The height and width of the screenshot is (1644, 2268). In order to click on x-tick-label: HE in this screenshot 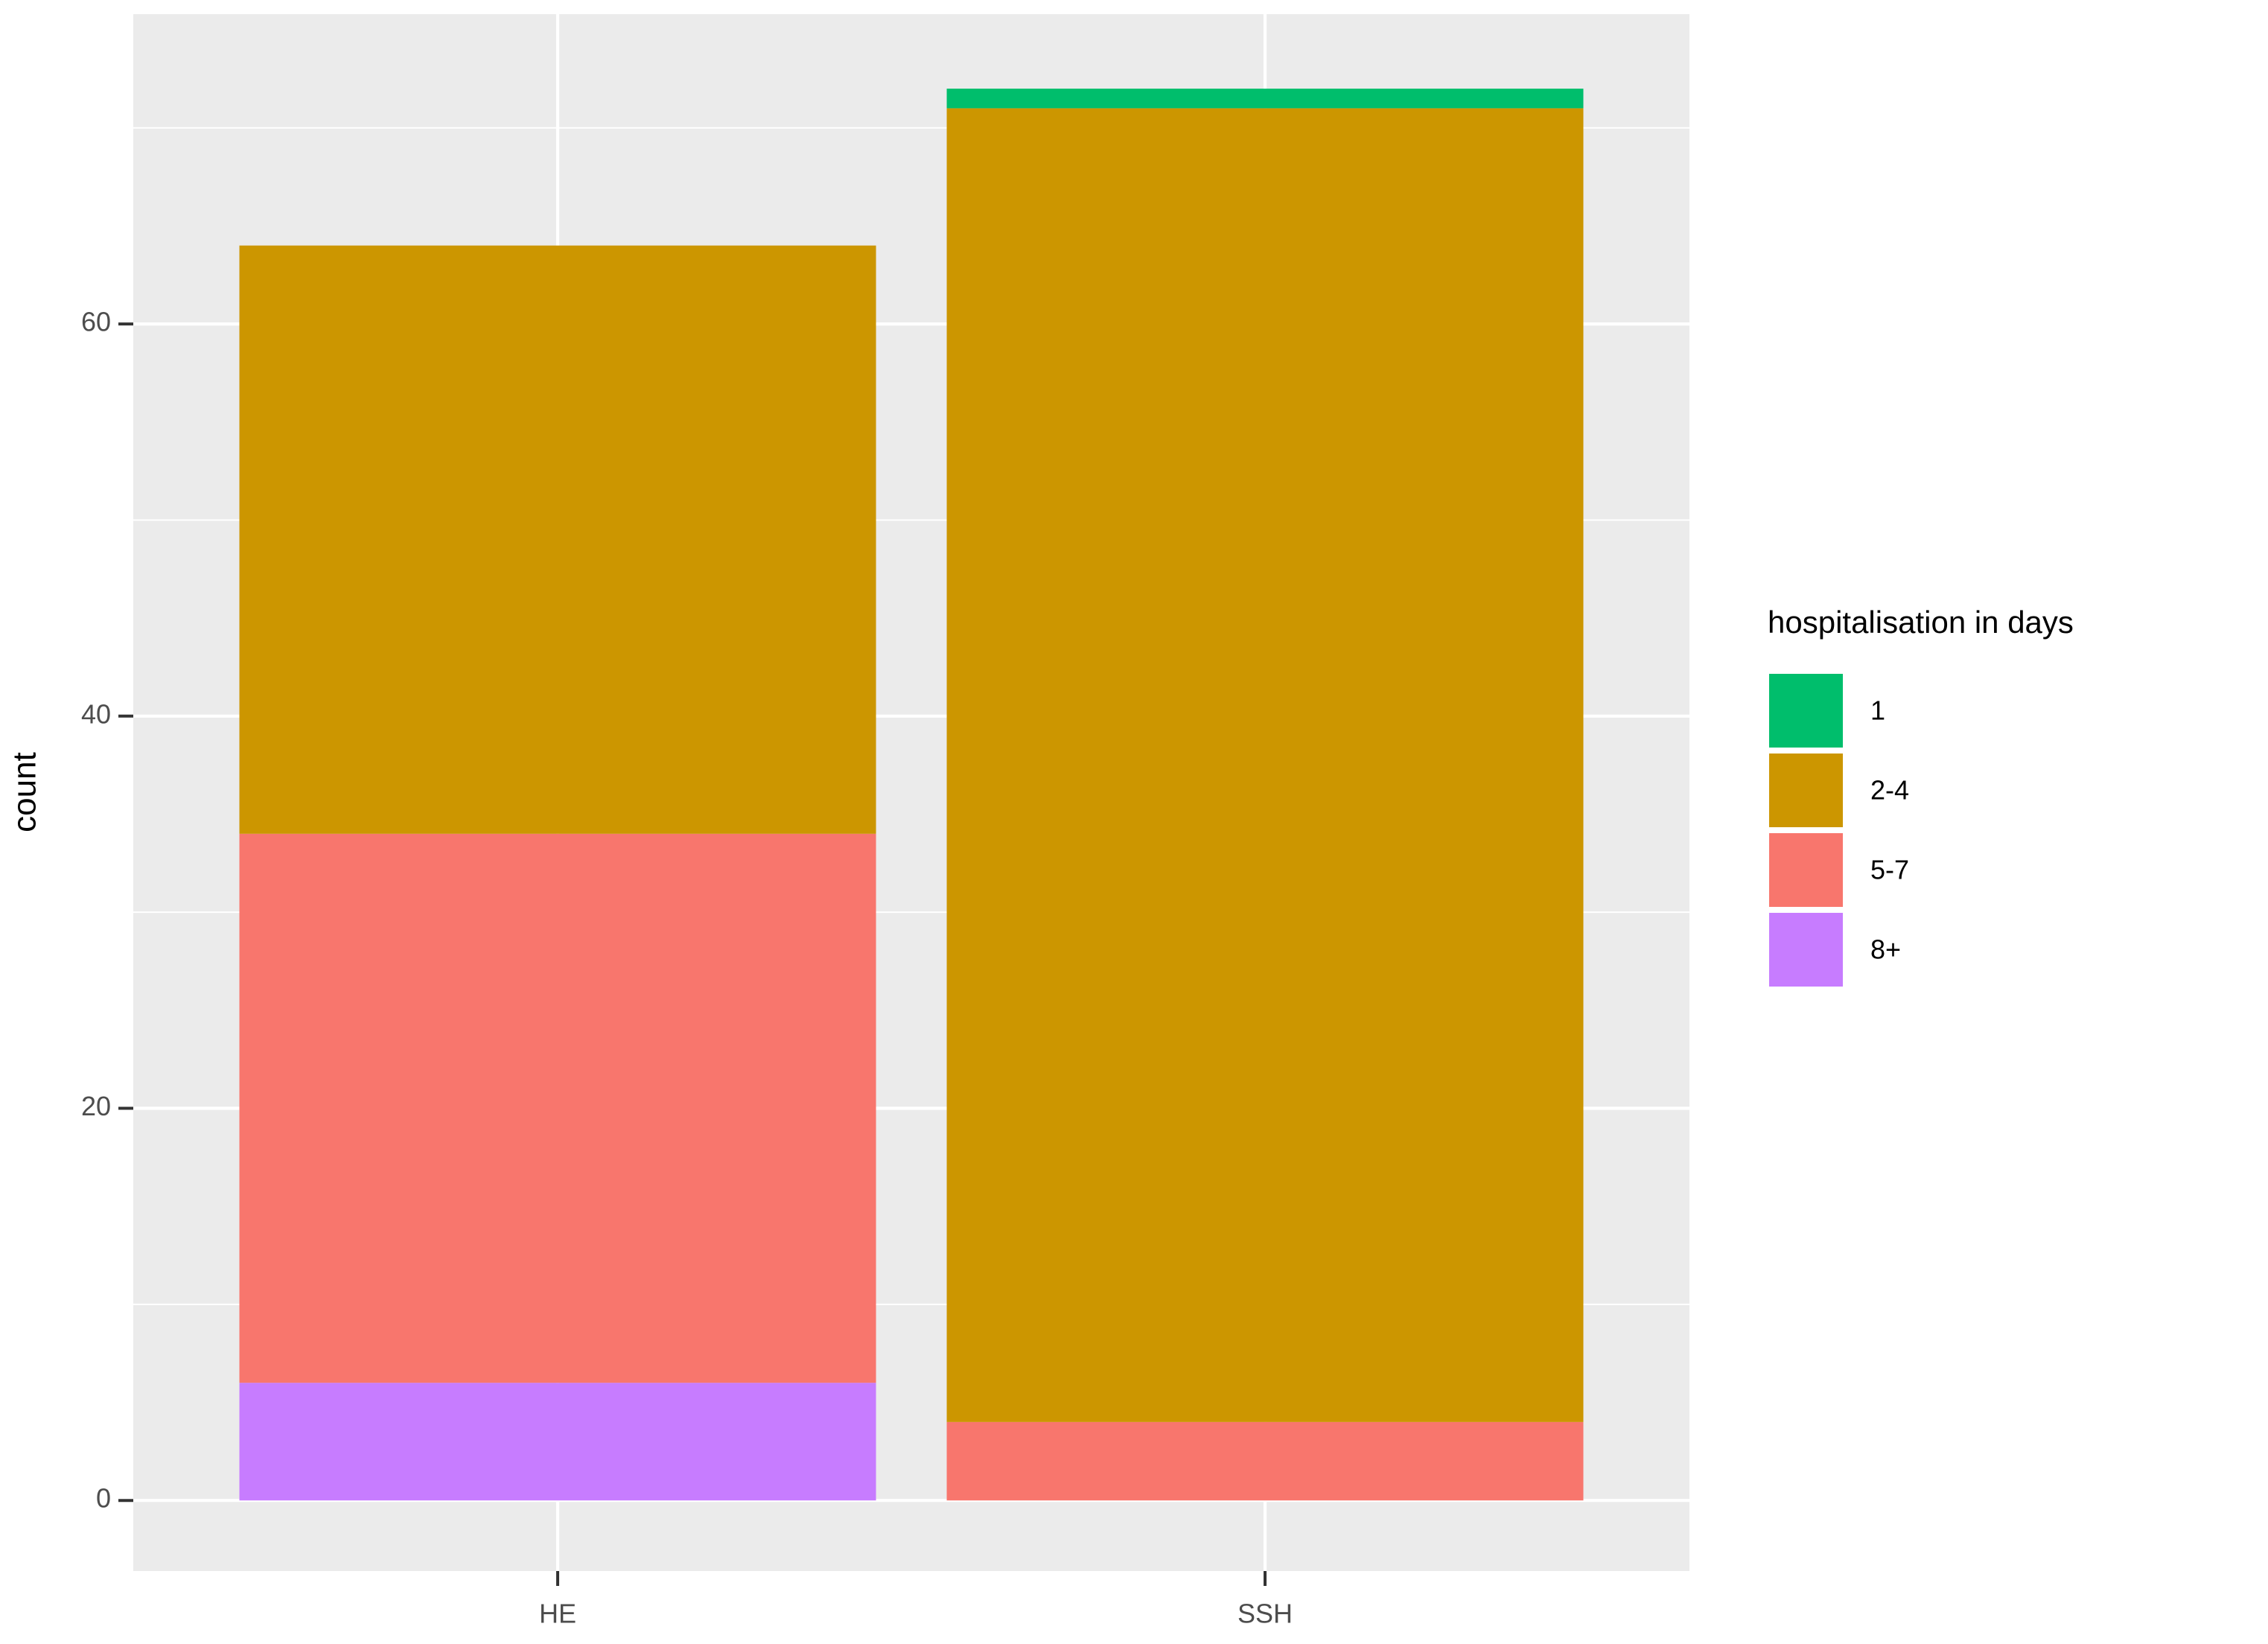, I will do `click(558, 1614)`.